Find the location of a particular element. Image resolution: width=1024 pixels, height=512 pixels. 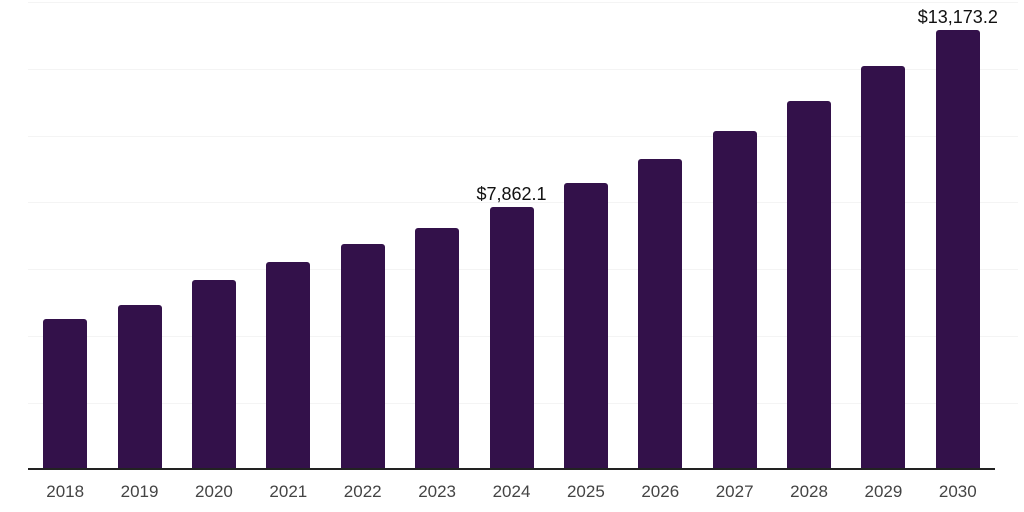

x-tick-label-2025: 2025 is located at coordinates (585, 491).